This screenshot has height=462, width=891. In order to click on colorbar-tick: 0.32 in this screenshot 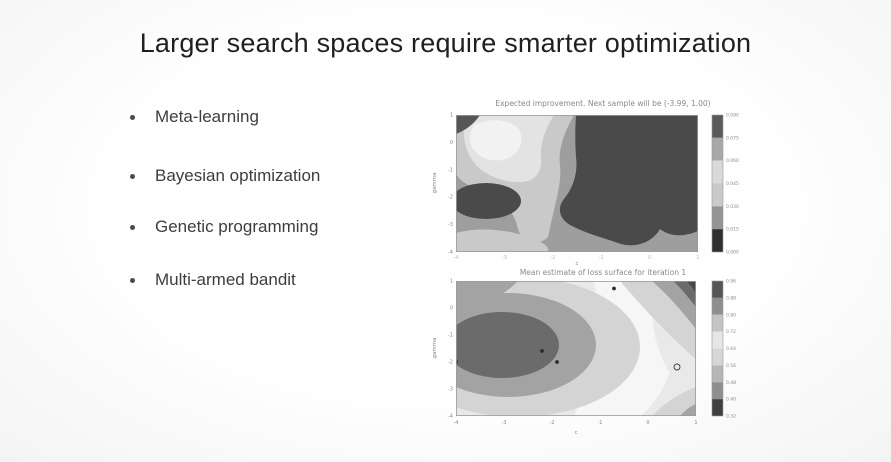, I will do `click(731, 417)`.